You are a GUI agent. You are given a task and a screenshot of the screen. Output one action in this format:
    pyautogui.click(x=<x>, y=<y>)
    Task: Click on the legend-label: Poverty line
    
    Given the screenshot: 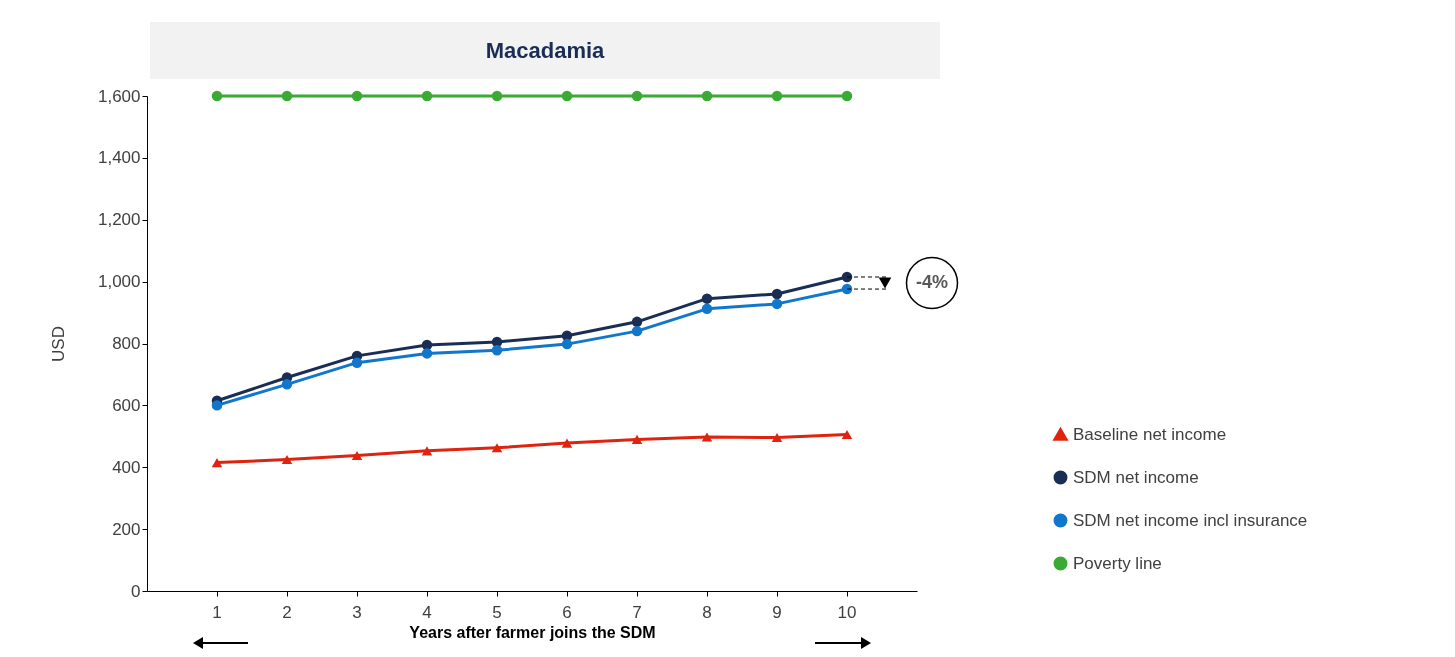 What is the action you would take?
    pyautogui.click(x=1117, y=563)
    